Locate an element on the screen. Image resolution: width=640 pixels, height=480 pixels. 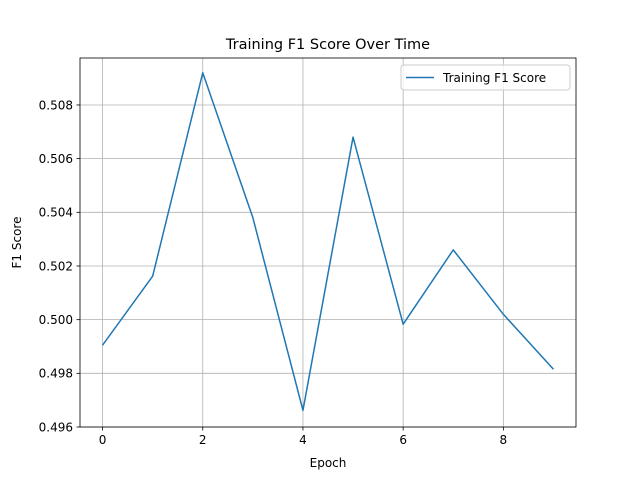
x-tick-label: 2 is located at coordinates (203, 440).